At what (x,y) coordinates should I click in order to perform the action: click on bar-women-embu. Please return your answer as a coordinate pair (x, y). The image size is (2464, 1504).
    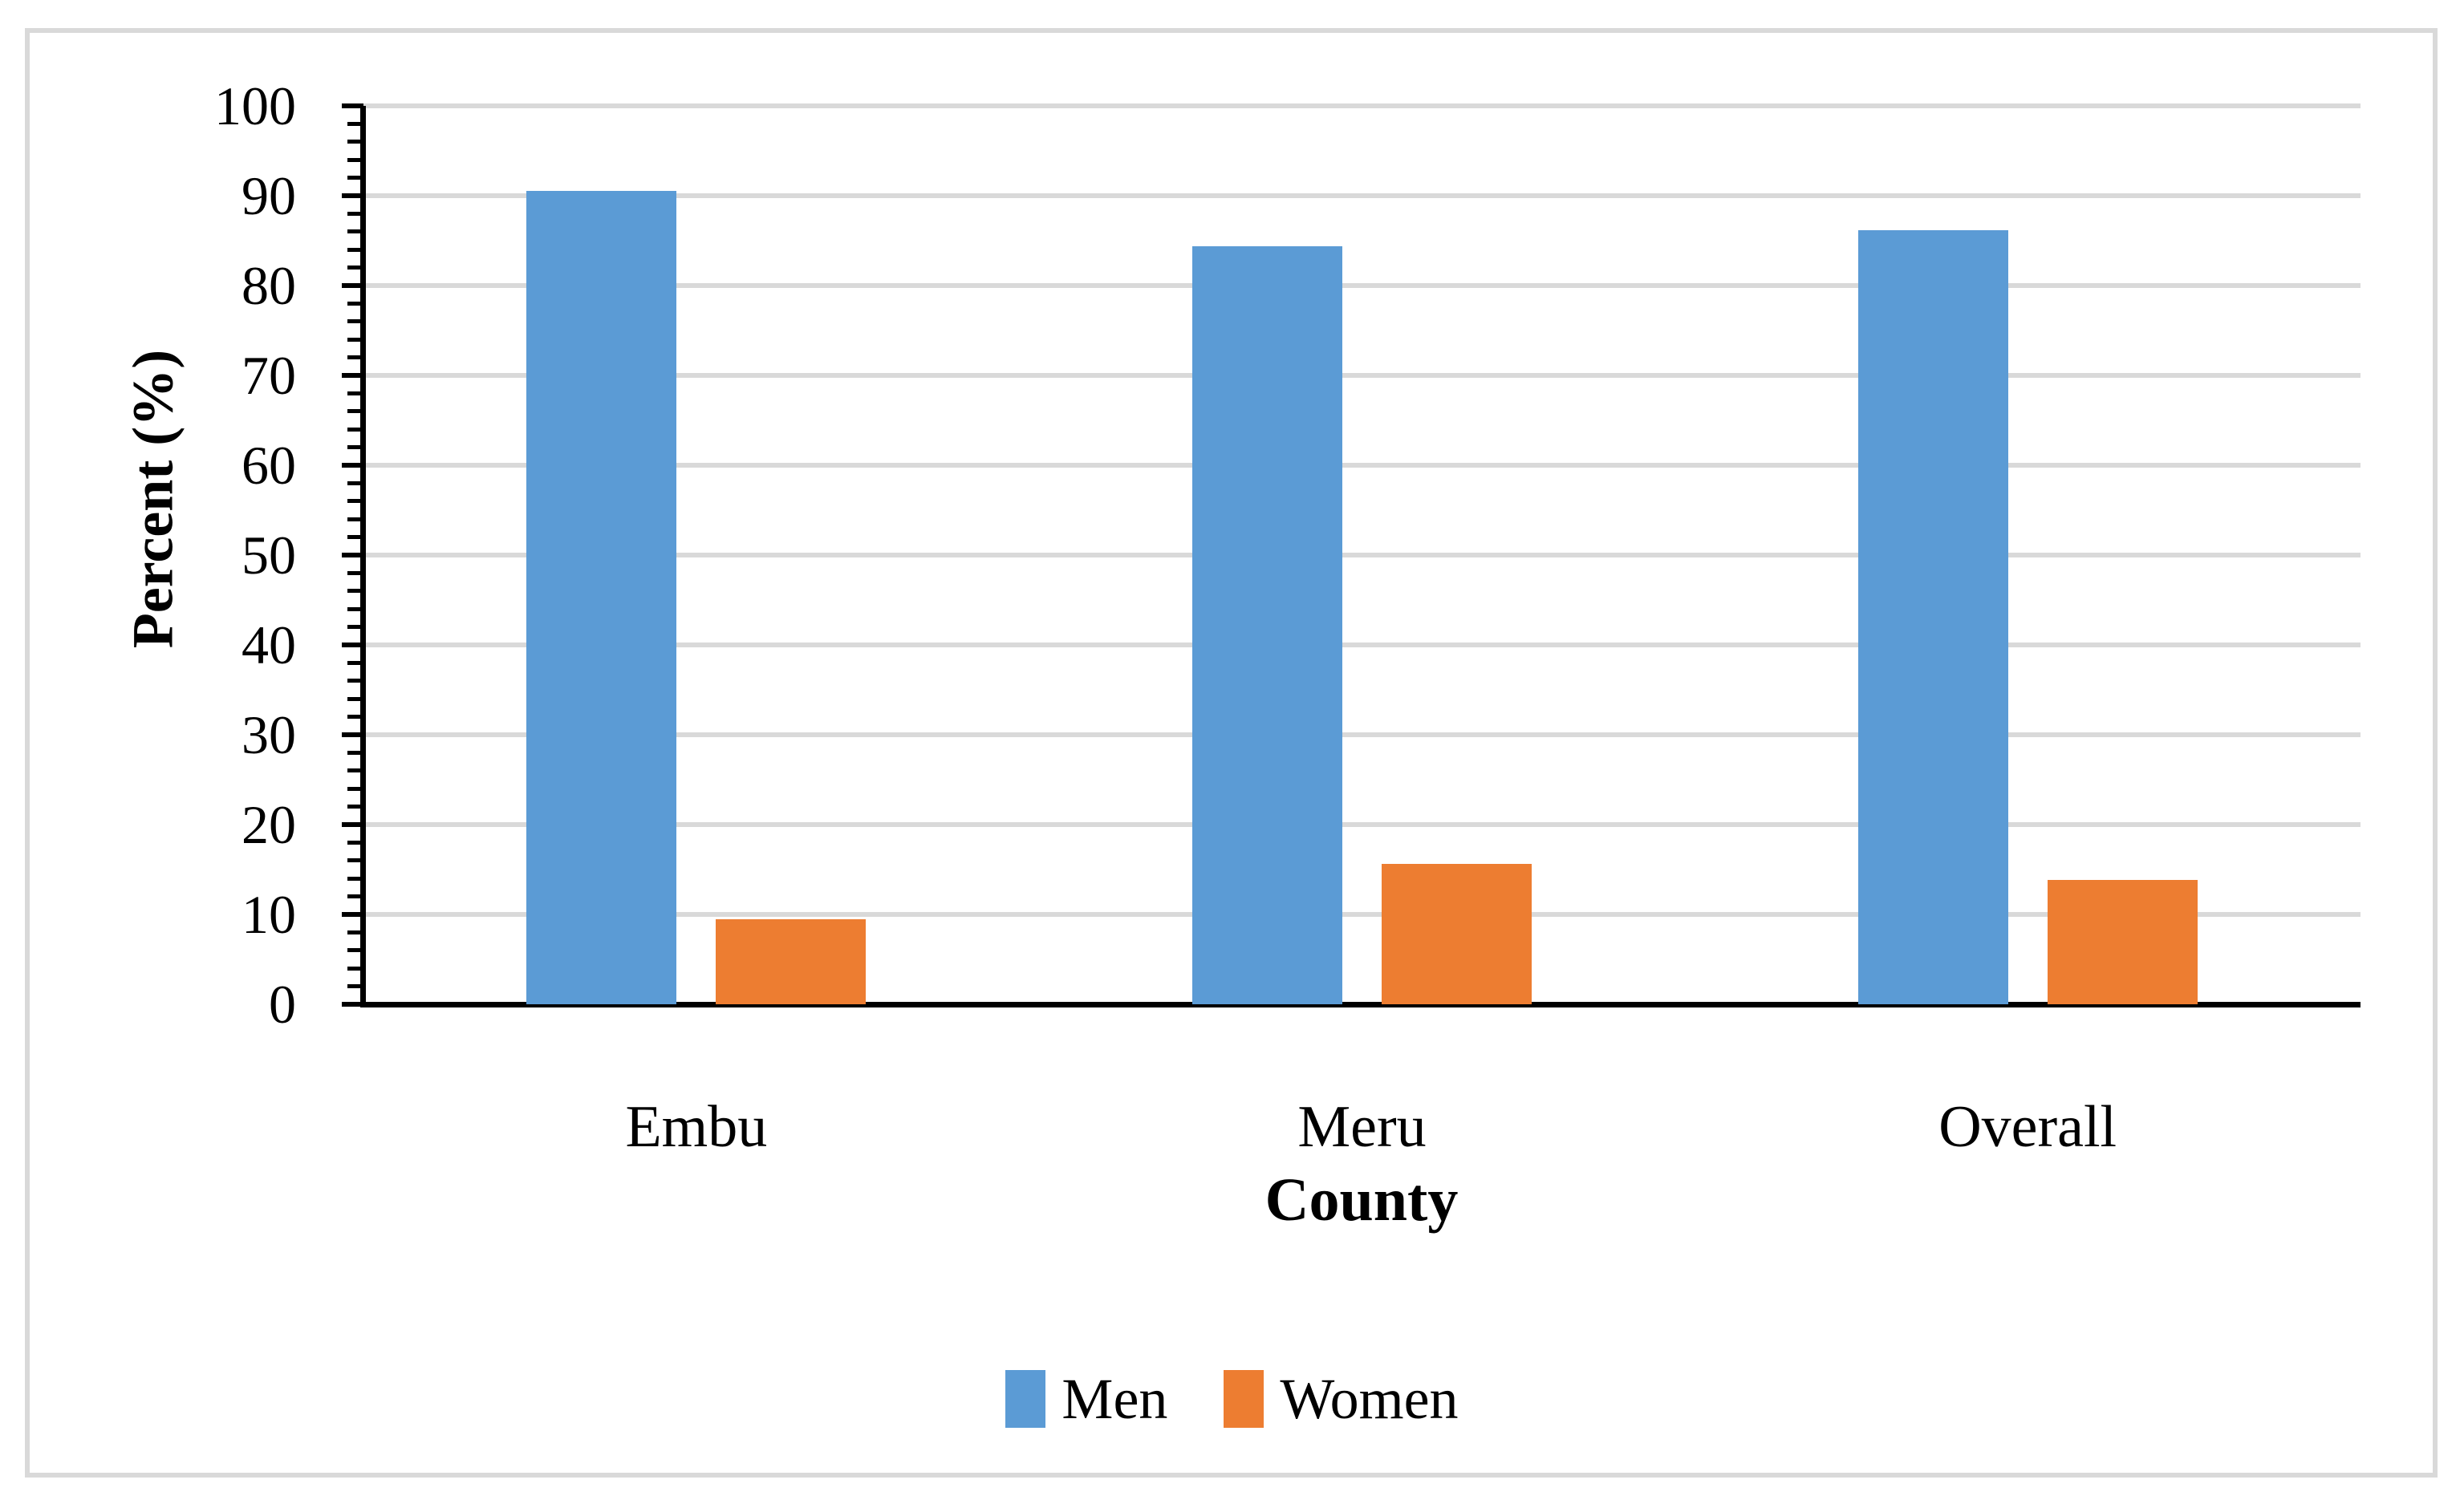
    Looking at the image, I should click on (791, 961).